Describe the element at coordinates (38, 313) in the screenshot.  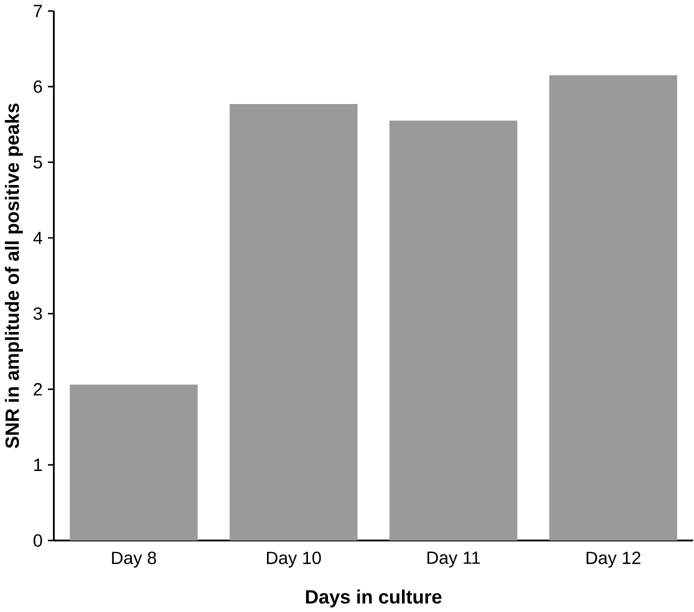
I see `y-tick-label: 3` at that location.